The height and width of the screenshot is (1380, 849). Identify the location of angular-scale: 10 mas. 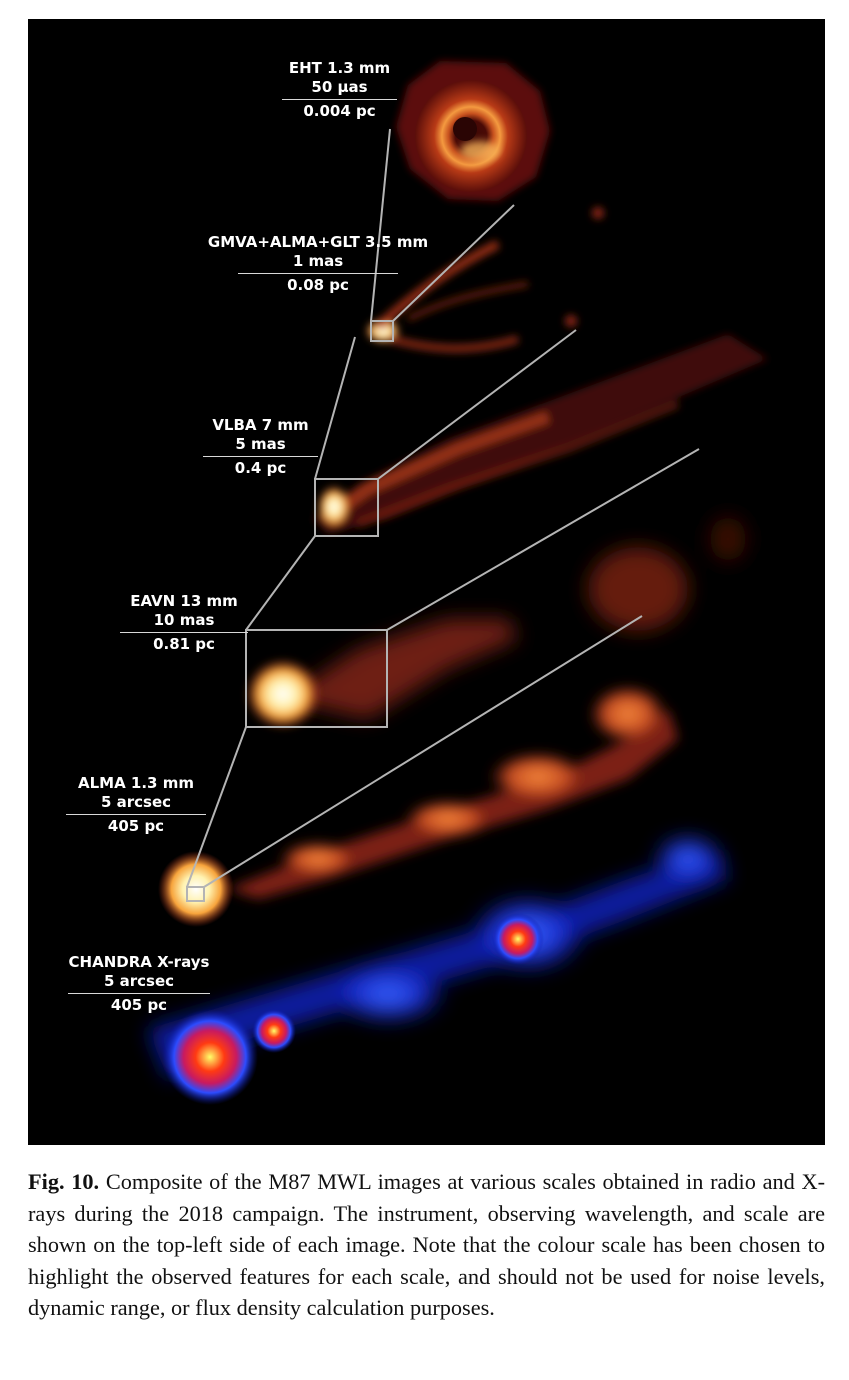
(184, 620).